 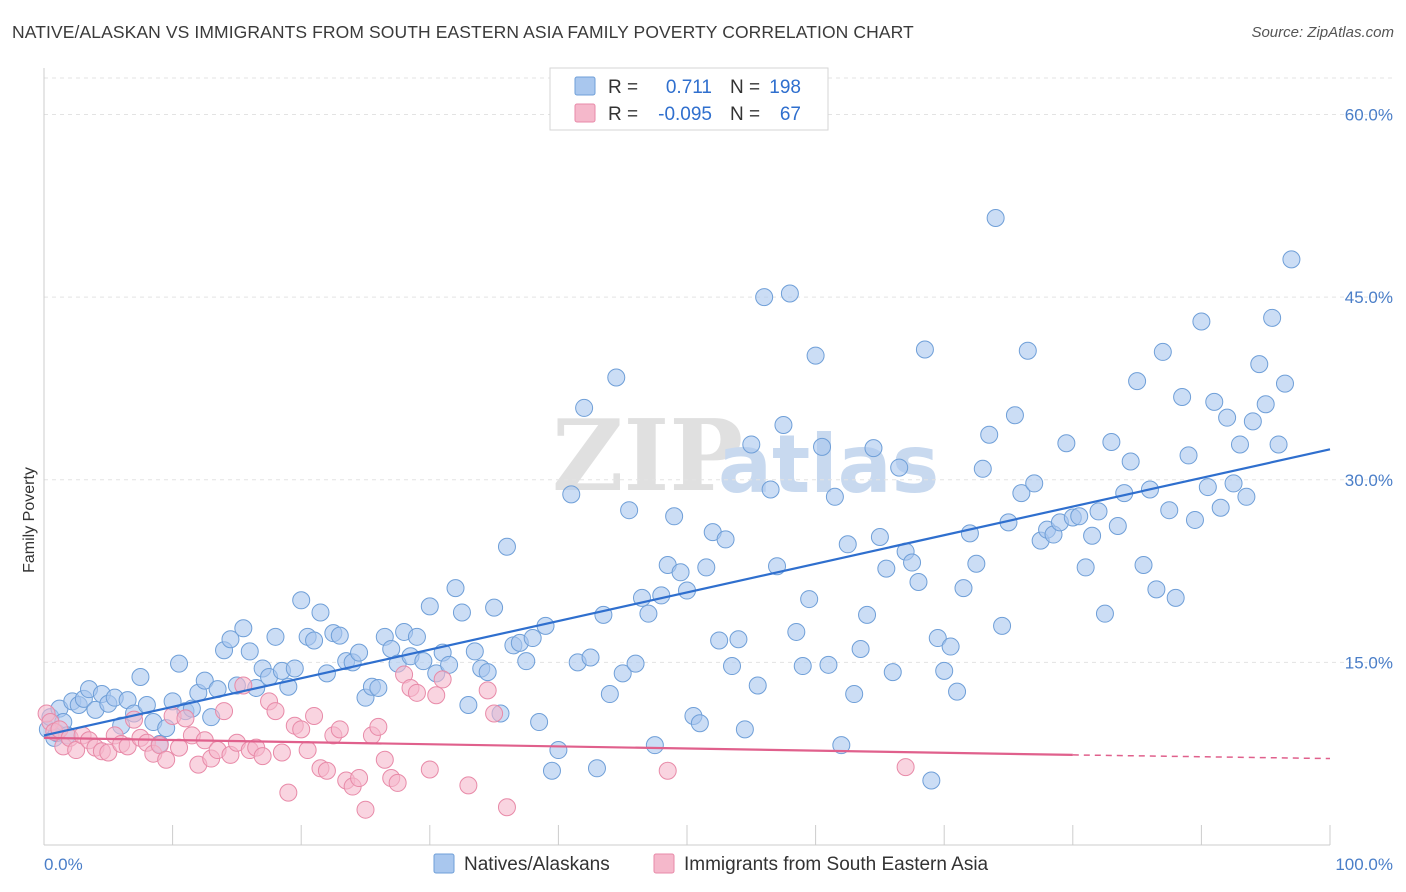 What do you see at coordinates (623, 87) in the screenshot?
I see `legend-r-label-1: R =` at bounding box center [623, 87].